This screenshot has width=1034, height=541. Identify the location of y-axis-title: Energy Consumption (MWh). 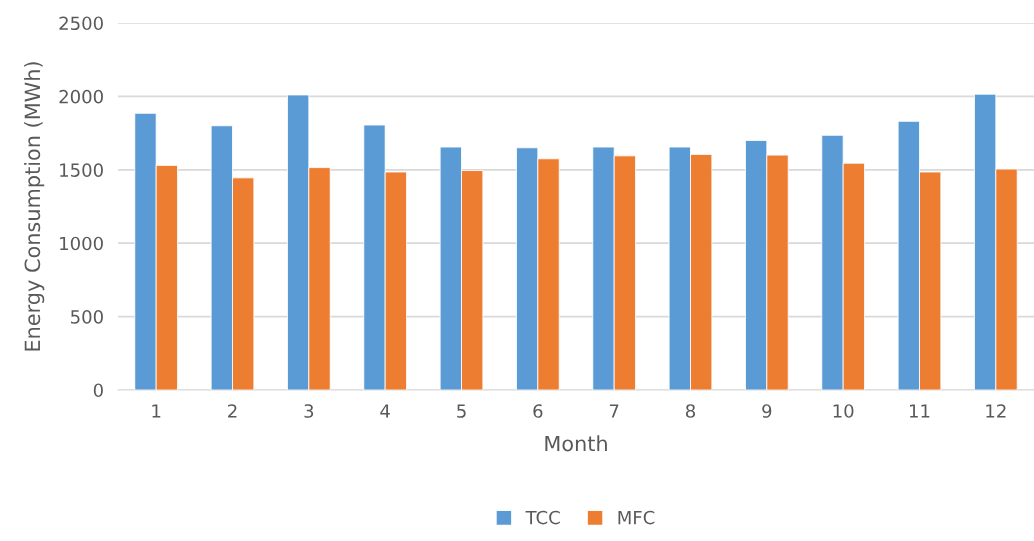
(34, 206).